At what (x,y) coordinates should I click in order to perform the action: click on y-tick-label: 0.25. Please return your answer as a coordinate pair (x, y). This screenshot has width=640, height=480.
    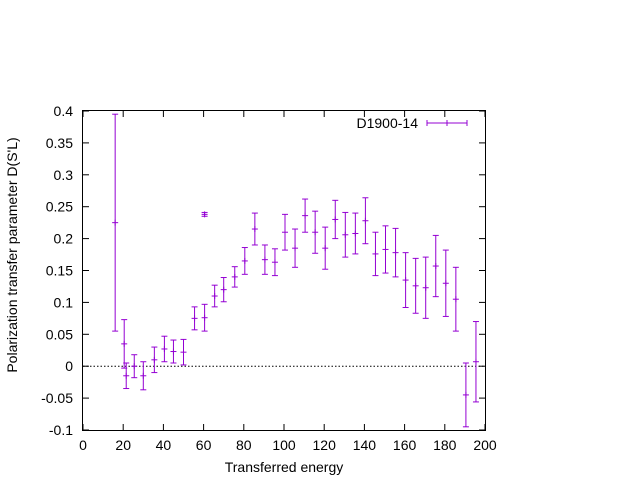
    Looking at the image, I should click on (59, 207).